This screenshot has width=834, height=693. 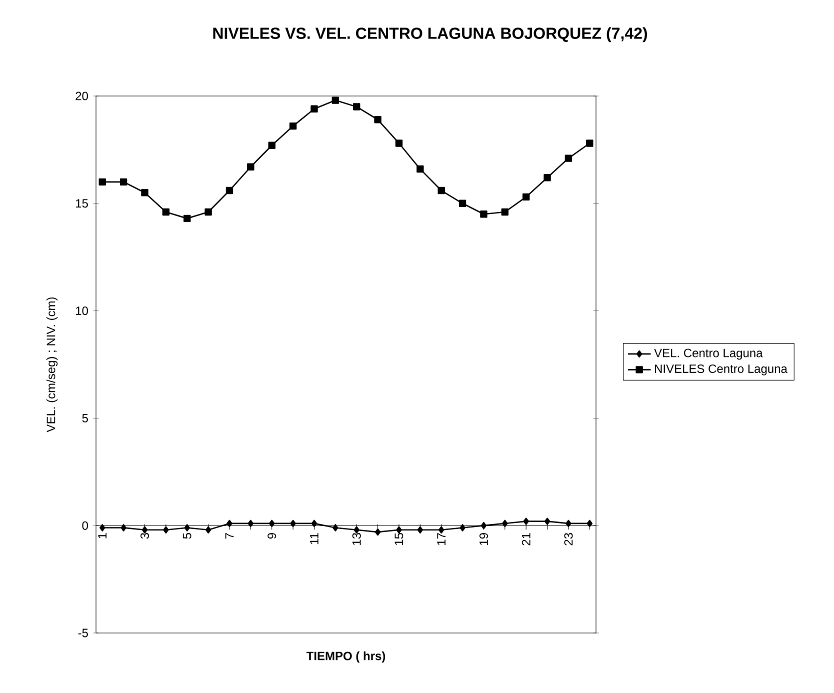 What do you see at coordinates (85, 525) in the screenshot?
I see `y-tick-label: 0` at bounding box center [85, 525].